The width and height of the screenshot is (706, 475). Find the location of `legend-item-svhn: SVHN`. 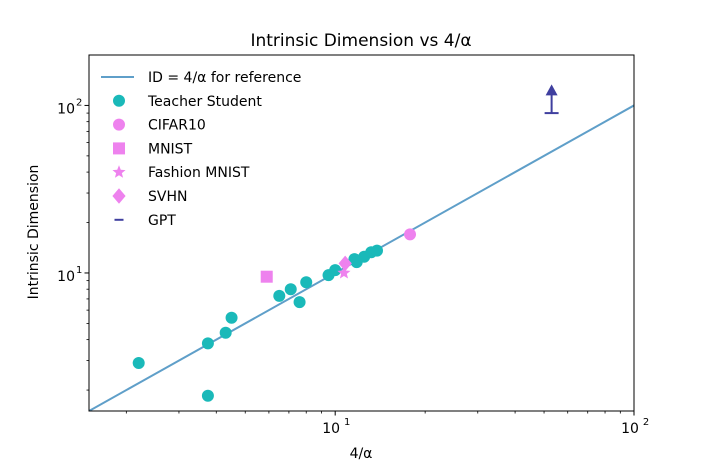

legend-item-svhn: SVHN is located at coordinates (149, 196).